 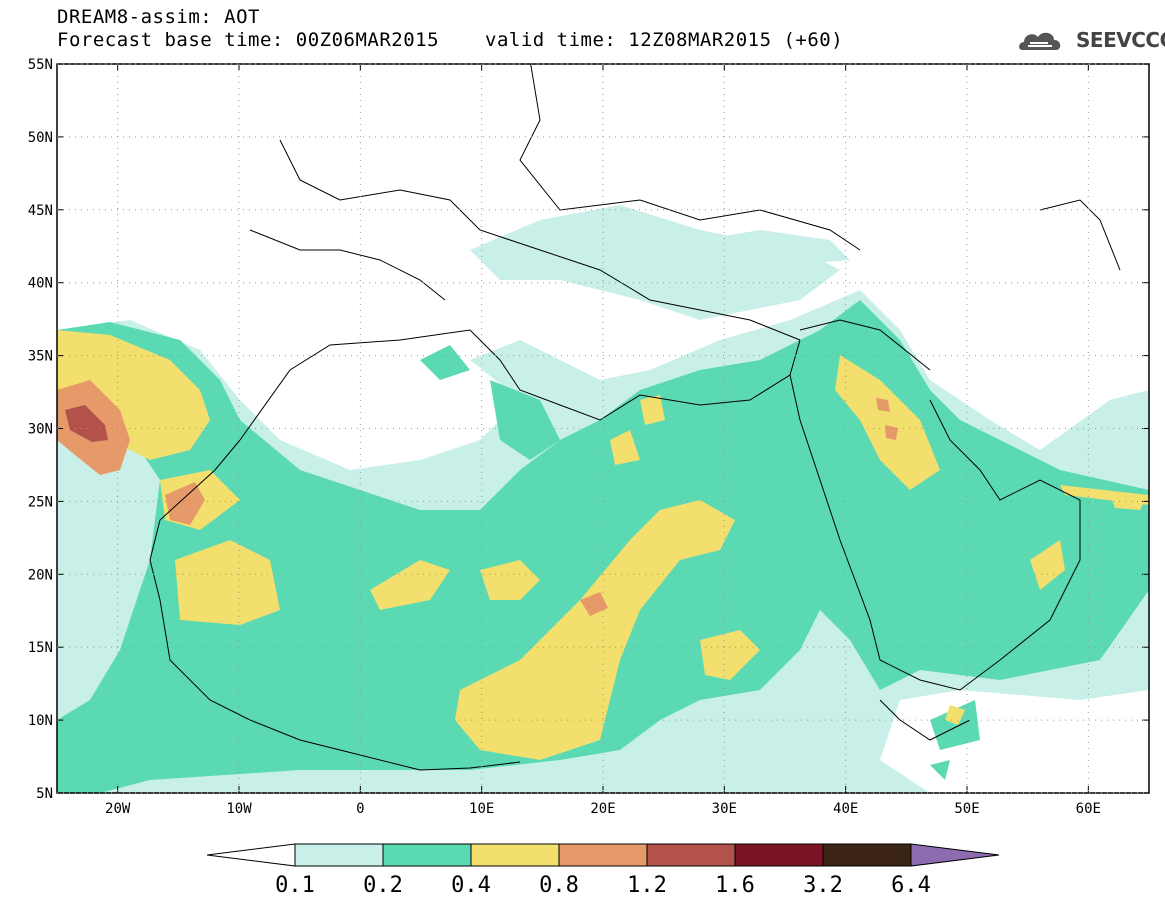 What do you see at coordinates (40, 357) in the screenshot?
I see `lat-label: 35N` at bounding box center [40, 357].